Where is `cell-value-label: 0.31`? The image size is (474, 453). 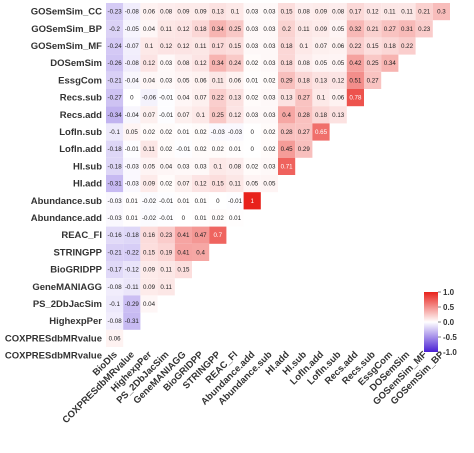 cell-value-label: 0.31 is located at coordinates (407, 29).